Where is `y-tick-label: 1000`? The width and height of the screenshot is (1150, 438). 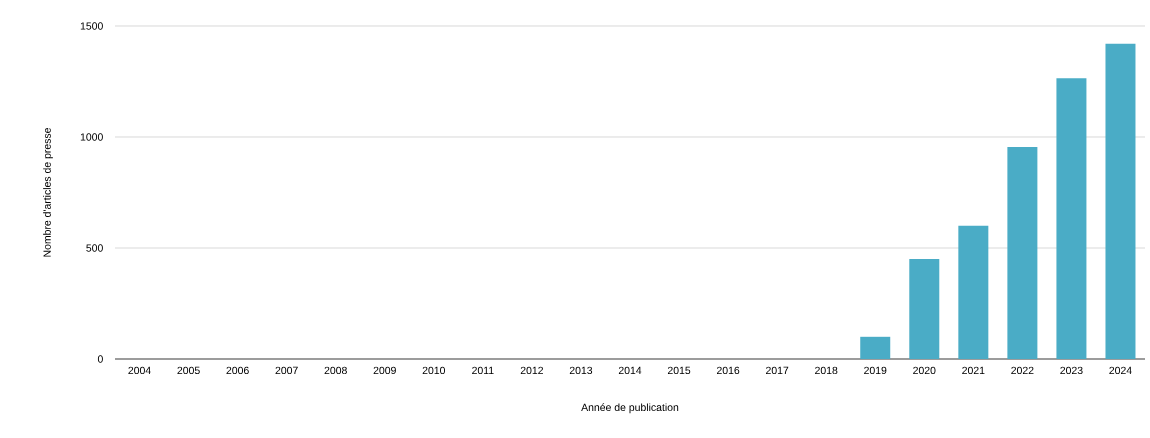
y-tick-label: 1000 is located at coordinates (91, 137).